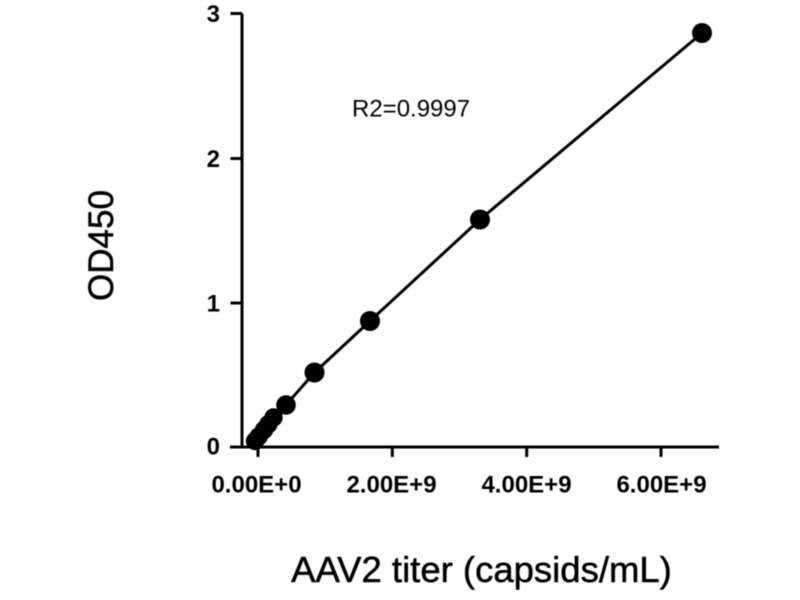  Describe the element at coordinates (481, 569) in the screenshot. I see `svg-text: AAV2 titer (capsids/mL)` at that location.